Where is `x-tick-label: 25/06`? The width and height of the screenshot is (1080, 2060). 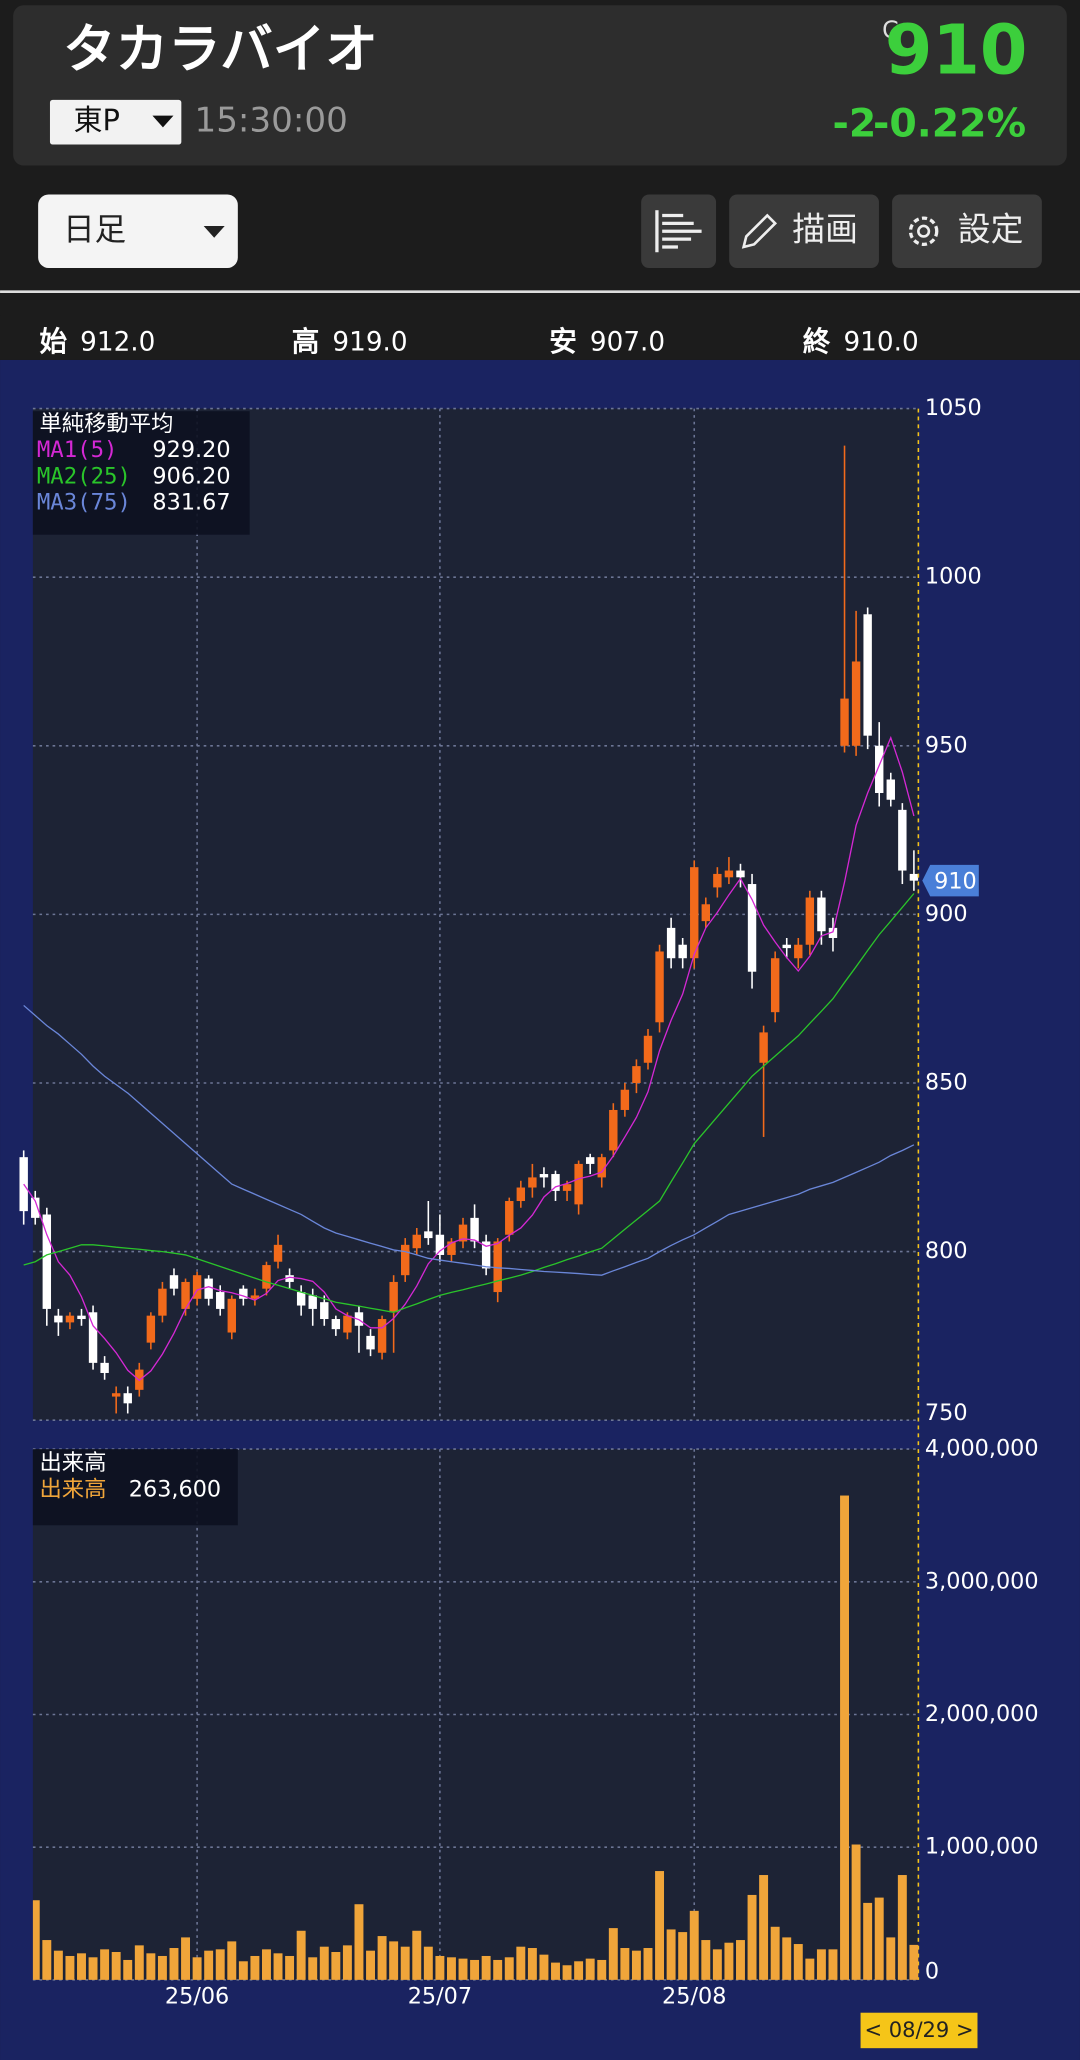
x-tick-label: 25/06 is located at coordinates (197, 1996).